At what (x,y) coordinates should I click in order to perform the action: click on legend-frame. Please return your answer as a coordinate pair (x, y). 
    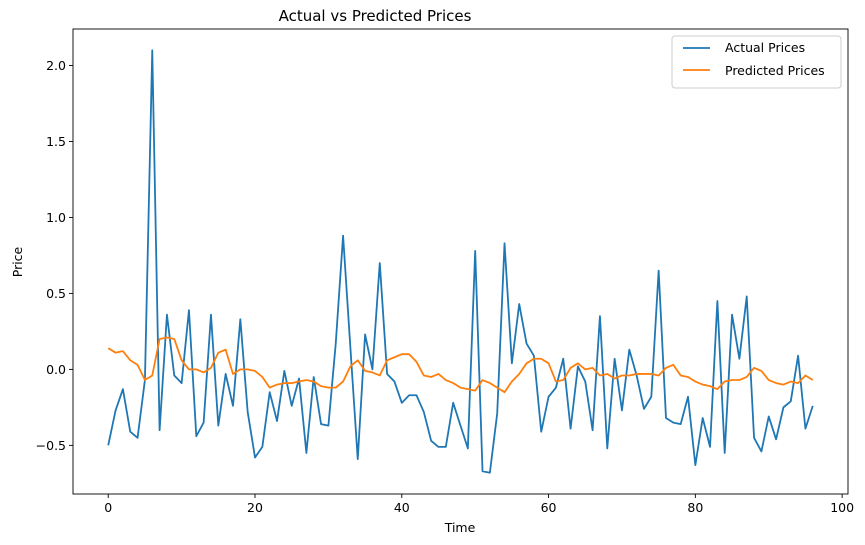
    Looking at the image, I should click on (756, 62).